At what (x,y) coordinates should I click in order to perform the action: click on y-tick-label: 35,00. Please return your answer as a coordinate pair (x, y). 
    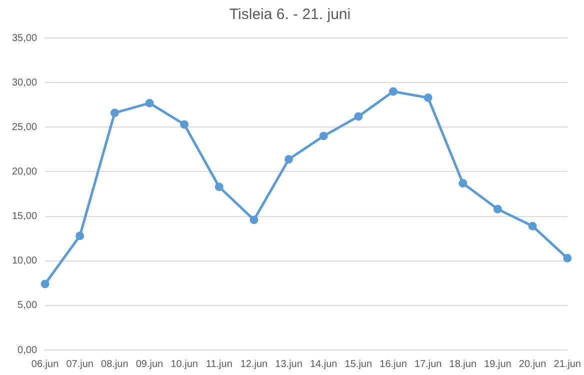
    Looking at the image, I should click on (25, 38).